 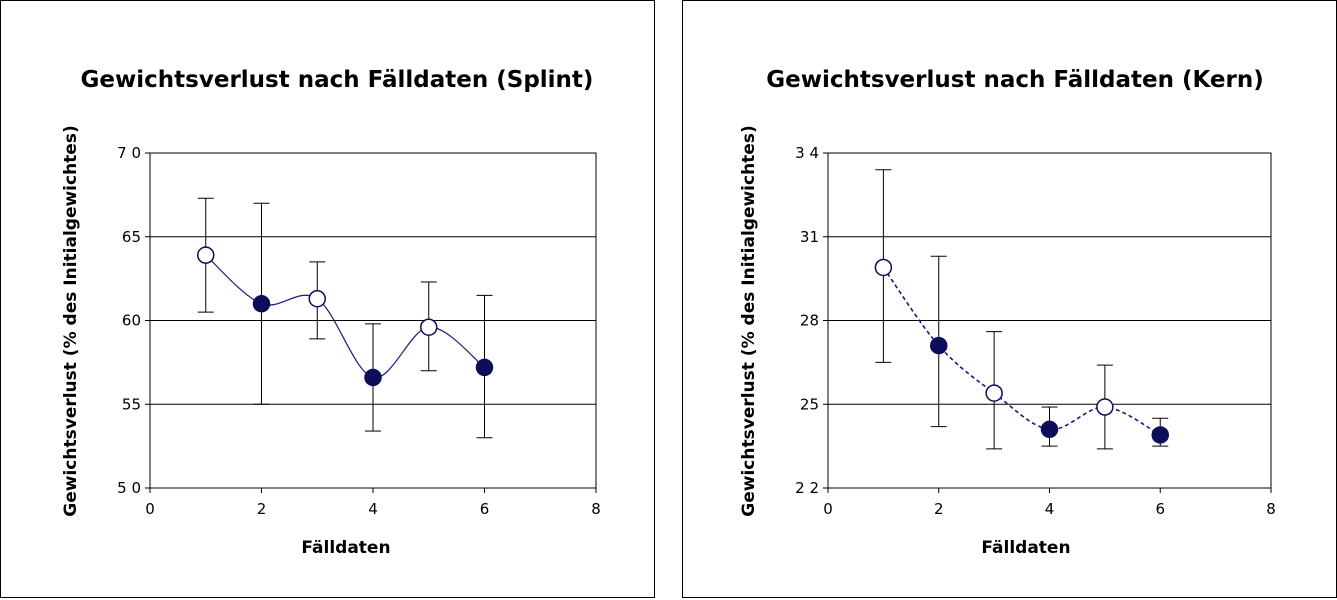 What do you see at coordinates (807, 153) in the screenshot?
I see `y-tick-label: 3 4` at bounding box center [807, 153].